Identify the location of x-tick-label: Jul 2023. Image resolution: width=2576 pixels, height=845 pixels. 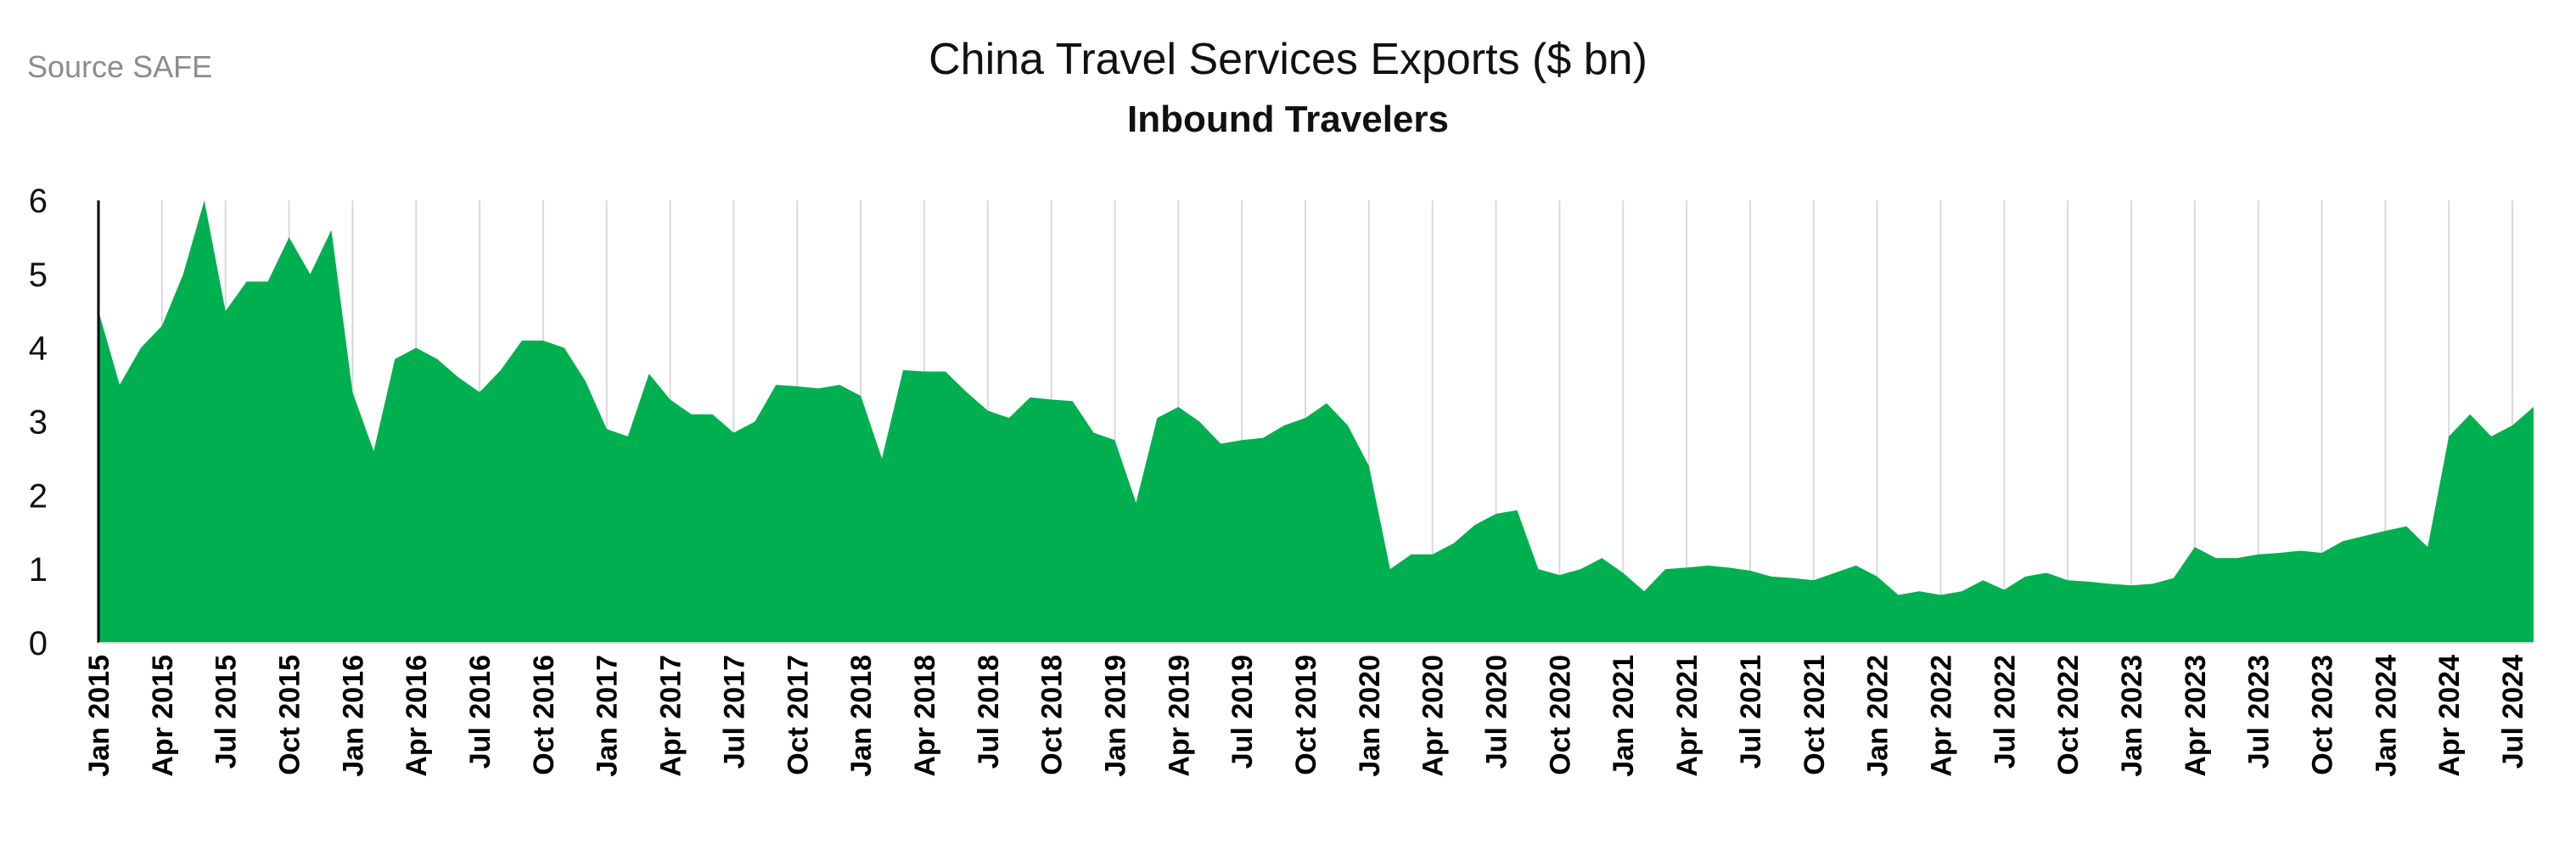
(2259, 712).